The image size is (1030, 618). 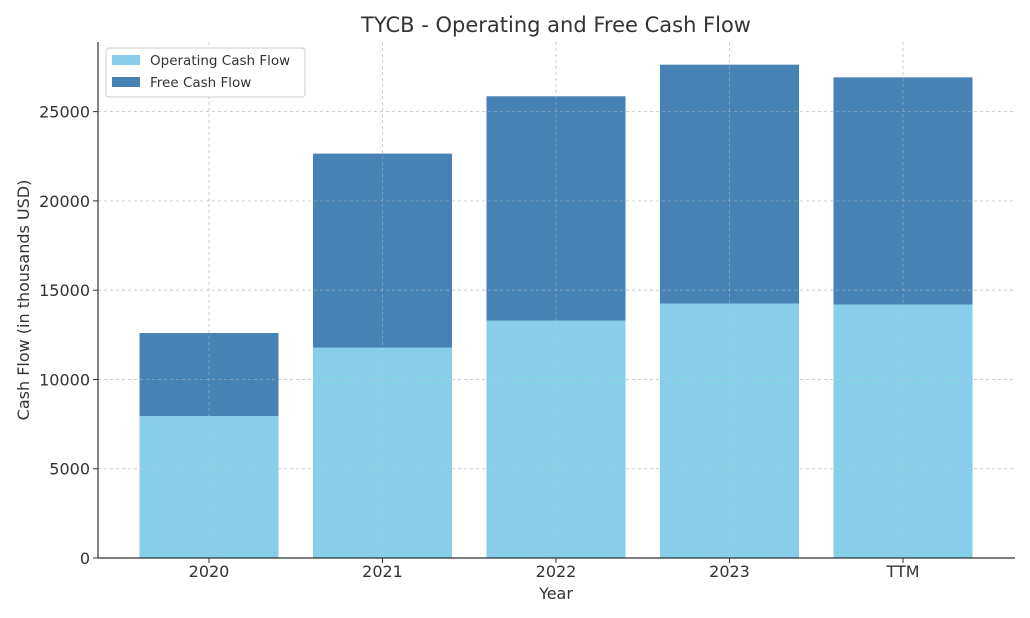 I want to click on y-tick-label: 25000, so click(x=64, y=112).